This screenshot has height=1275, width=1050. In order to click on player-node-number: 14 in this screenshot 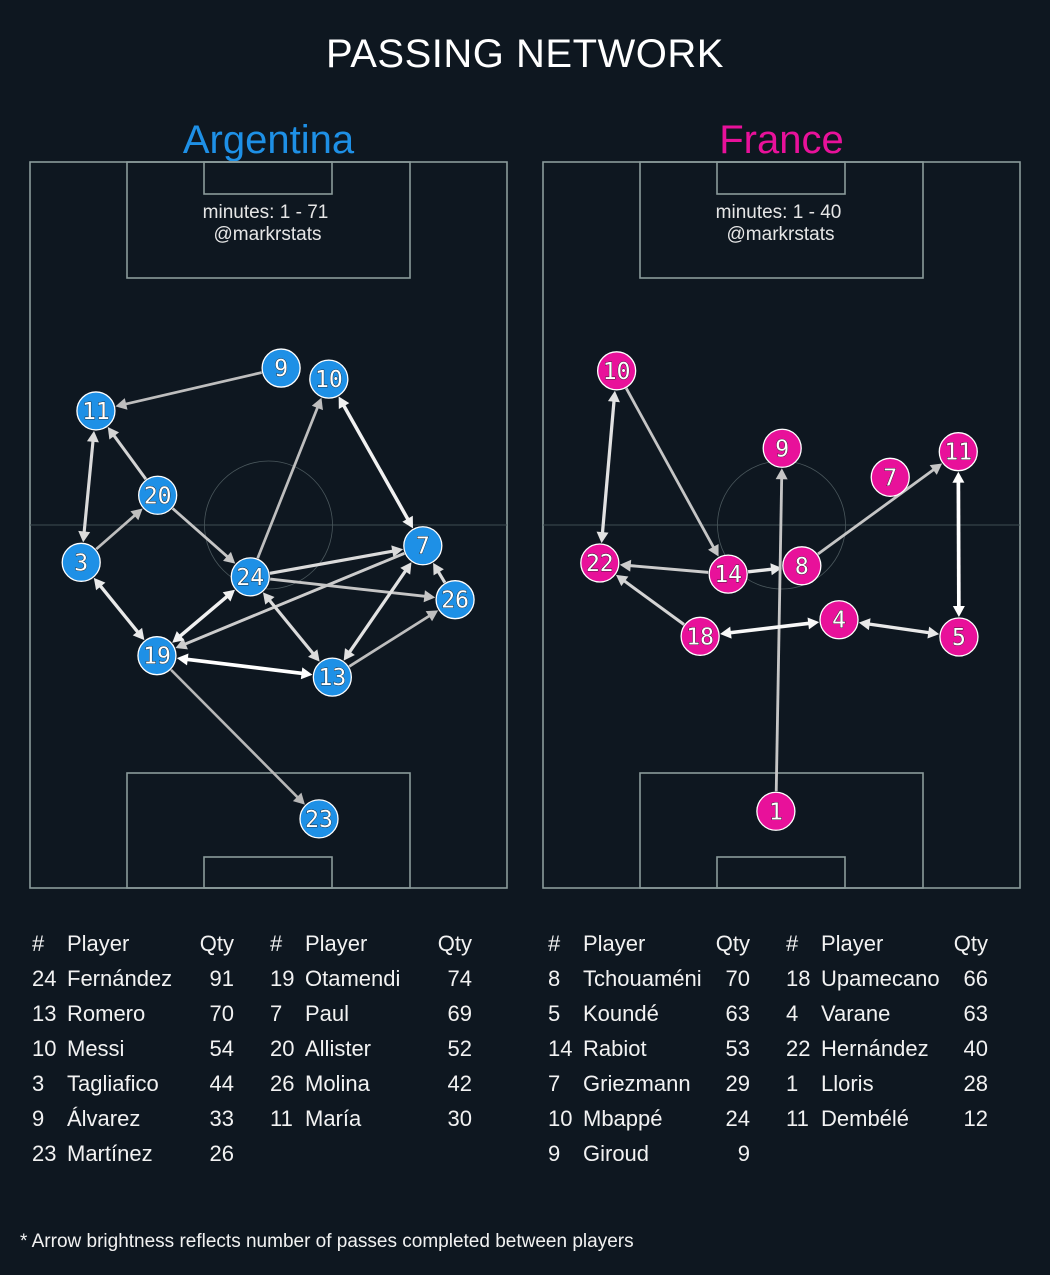, I will do `click(728, 575)`.